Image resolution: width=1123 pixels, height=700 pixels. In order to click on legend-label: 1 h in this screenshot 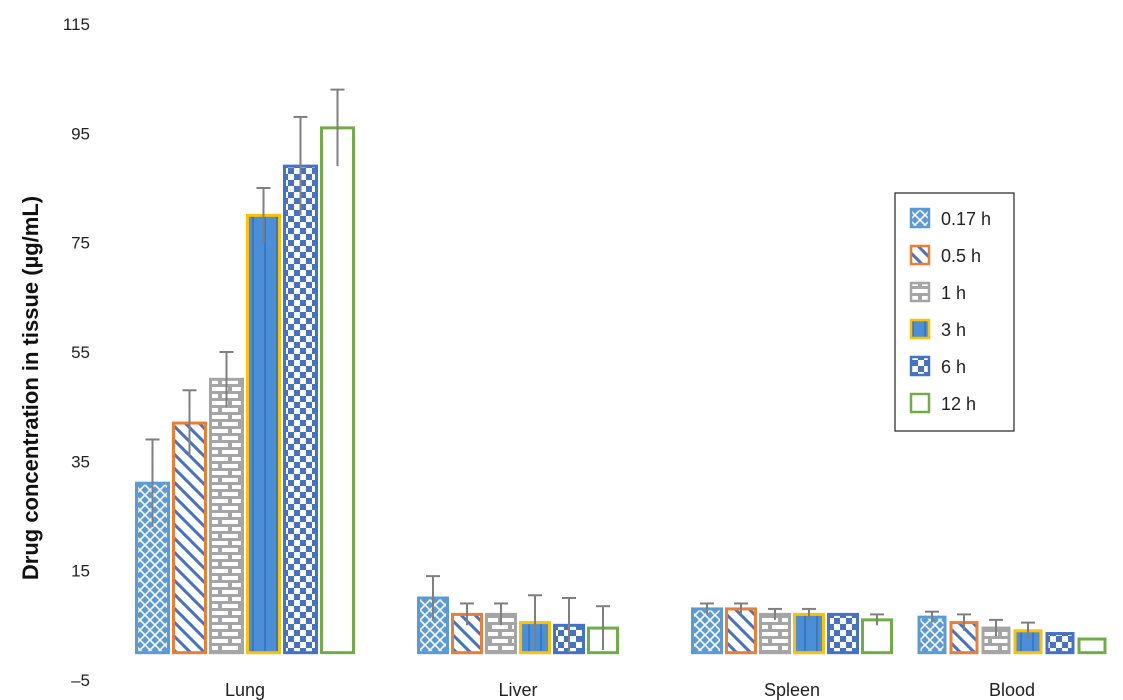, I will do `click(953, 293)`.